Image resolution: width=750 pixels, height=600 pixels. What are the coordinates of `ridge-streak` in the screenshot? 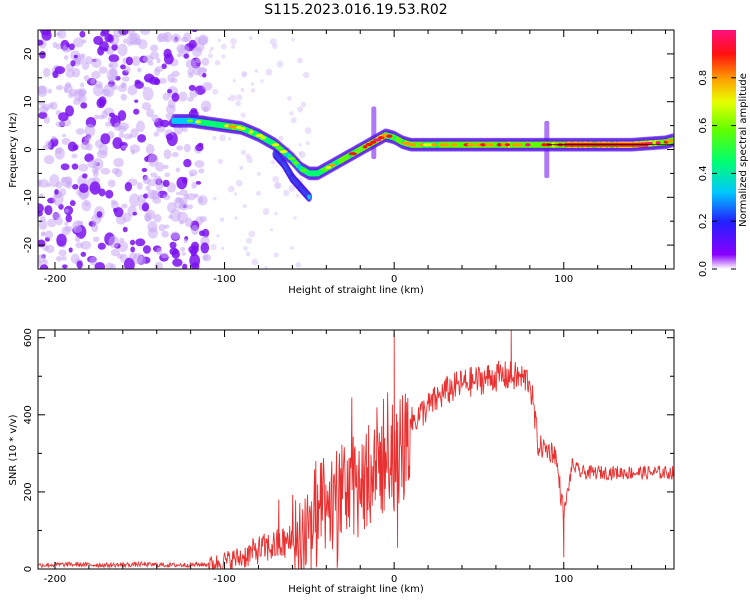 It's located at (374, 133).